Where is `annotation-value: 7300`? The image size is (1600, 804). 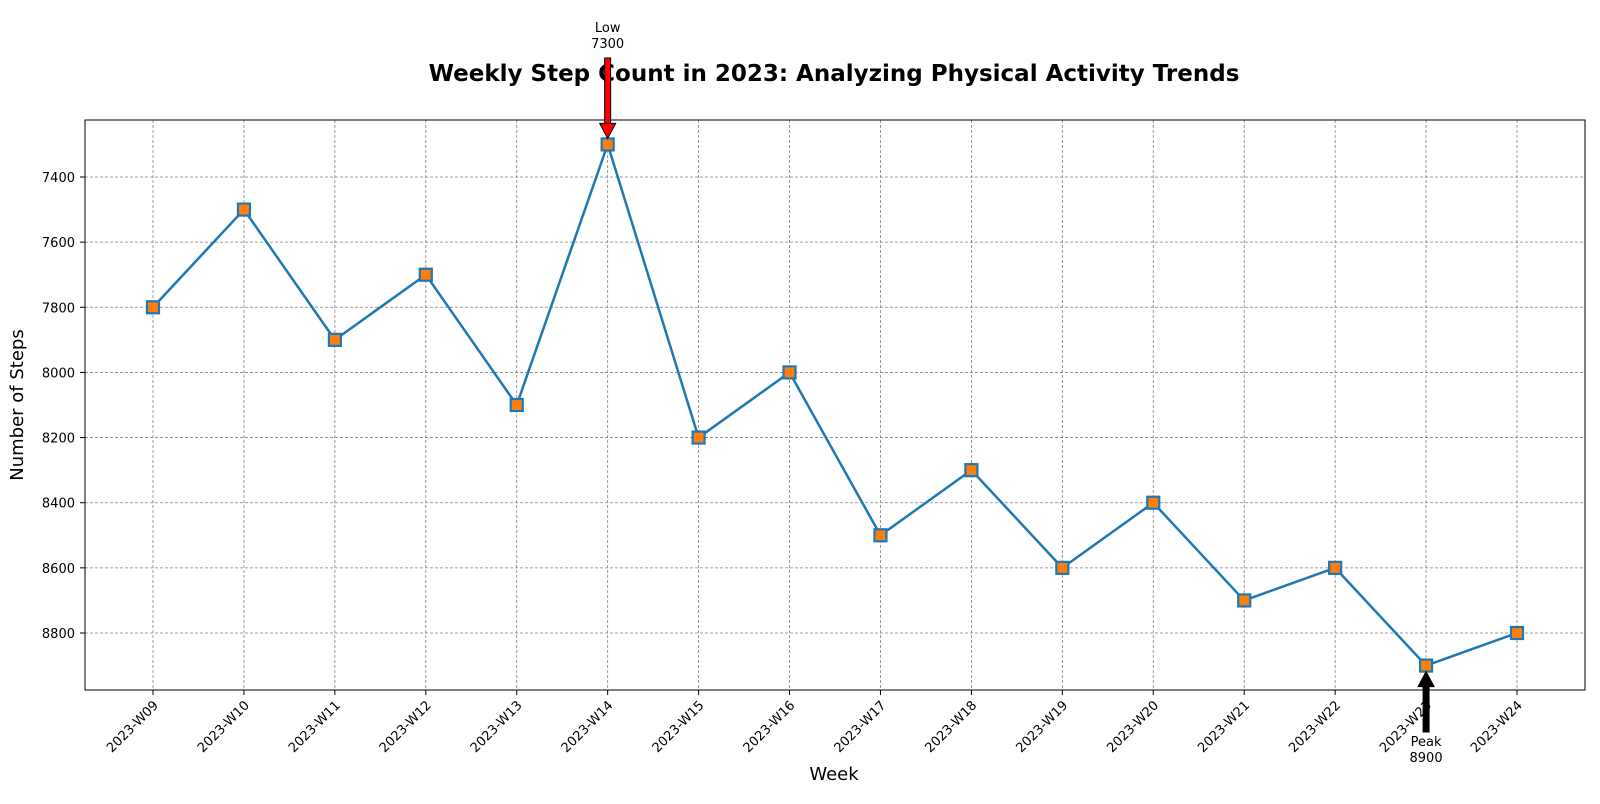 annotation-value: 7300 is located at coordinates (607, 44).